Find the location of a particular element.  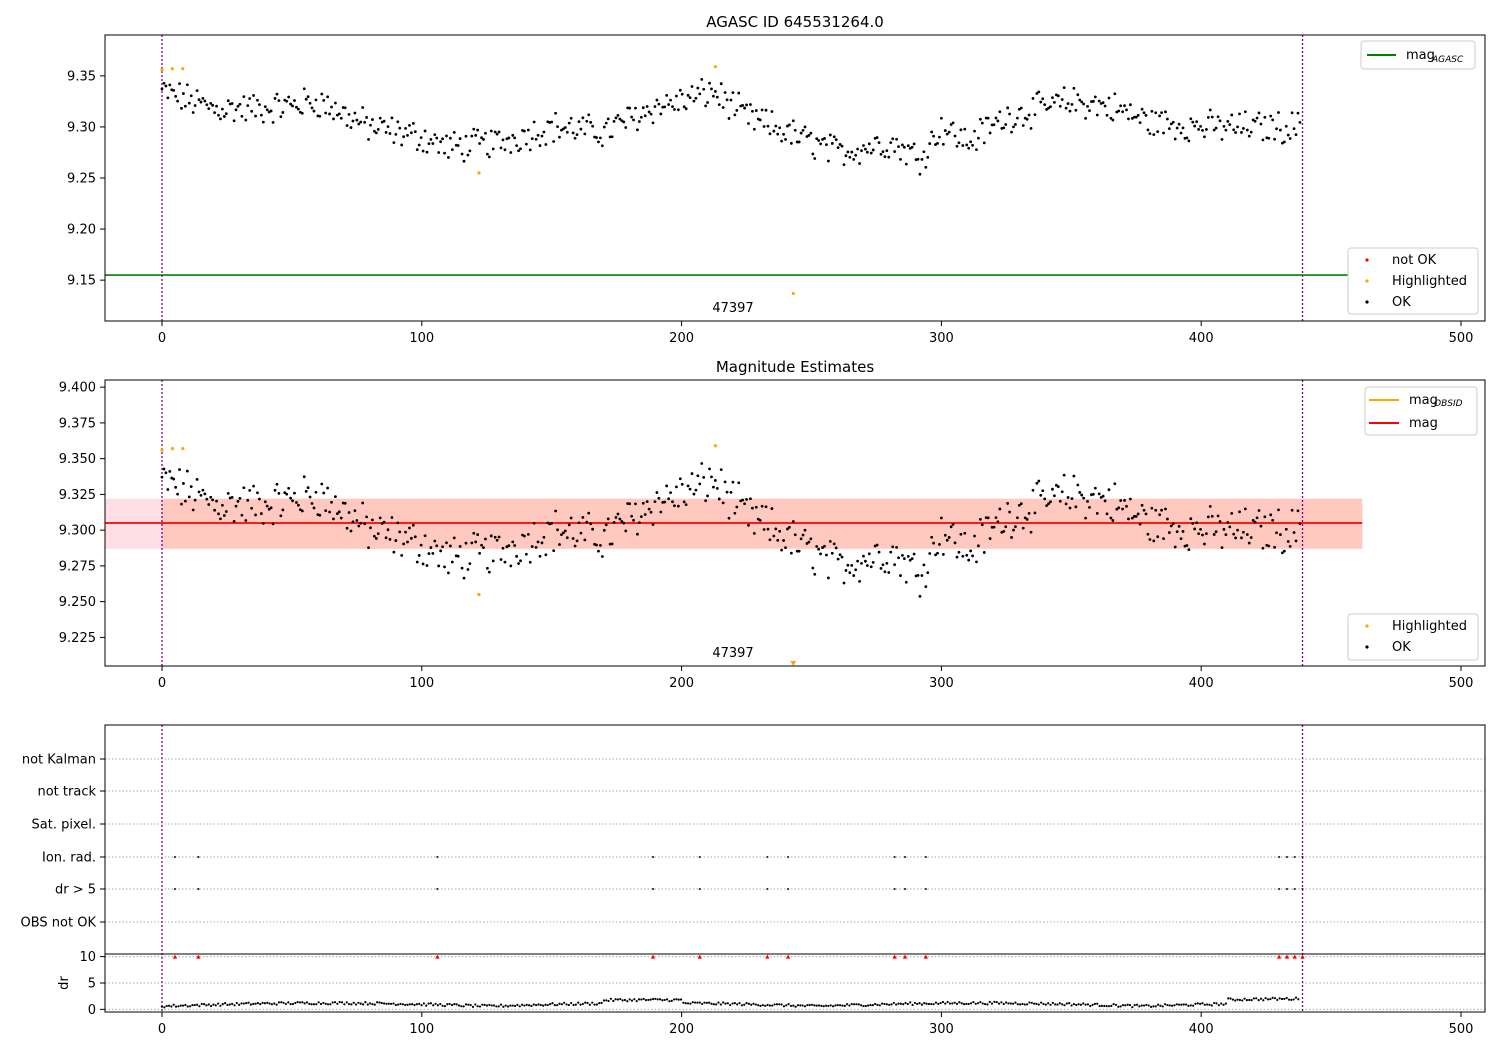

magnitude-legend-lower: Highlighted OK is located at coordinates (1413, 637).